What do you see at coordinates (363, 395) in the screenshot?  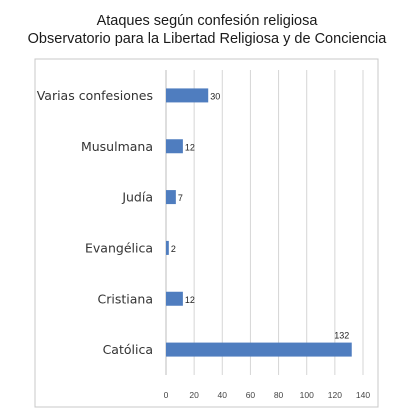 I see `x-tick-label: 140` at bounding box center [363, 395].